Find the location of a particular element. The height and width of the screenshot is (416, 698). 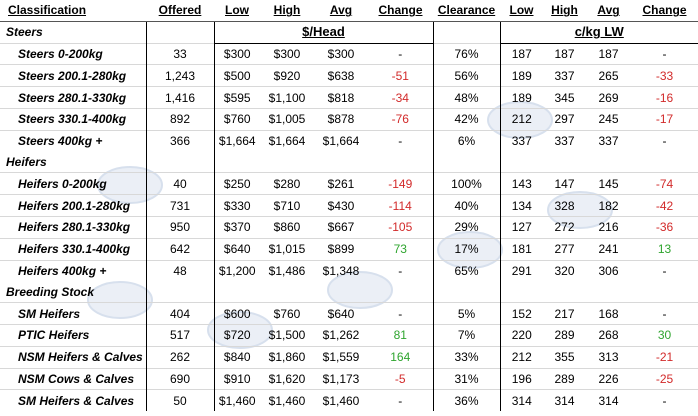

cell-low: $595 is located at coordinates (237, 97).